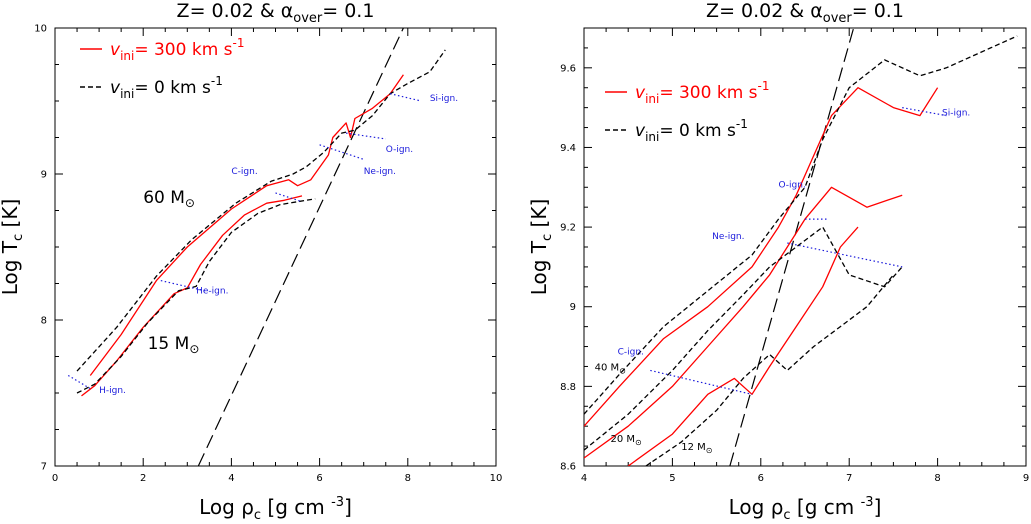 This screenshot has width=1031, height=524. What do you see at coordinates (672, 478) in the screenshot?
I see `x-tick-label: 5` at bounding box center [672, 478].